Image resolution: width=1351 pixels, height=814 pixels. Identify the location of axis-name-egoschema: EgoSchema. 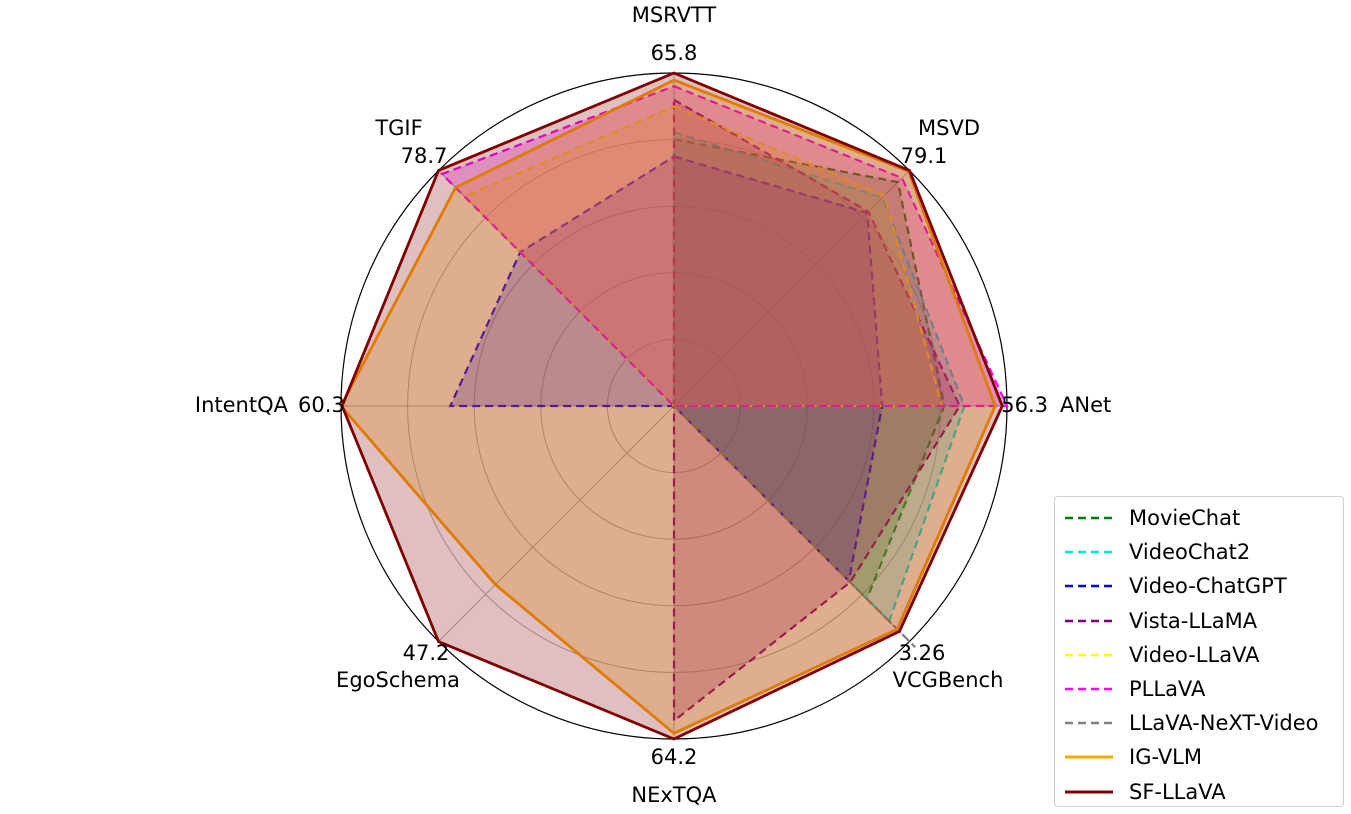
(398, 680).